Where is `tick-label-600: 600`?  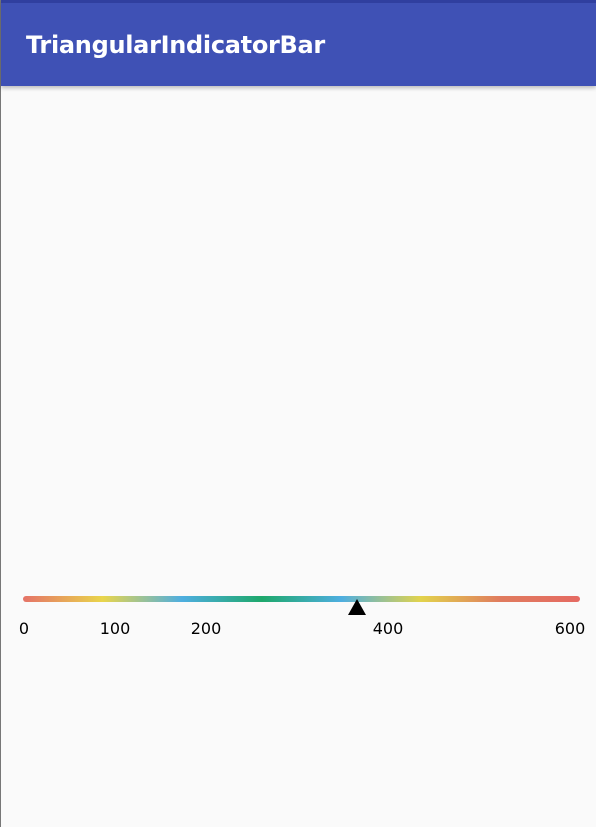 tick-label-600: 600 is located at coordinates (570, 628).